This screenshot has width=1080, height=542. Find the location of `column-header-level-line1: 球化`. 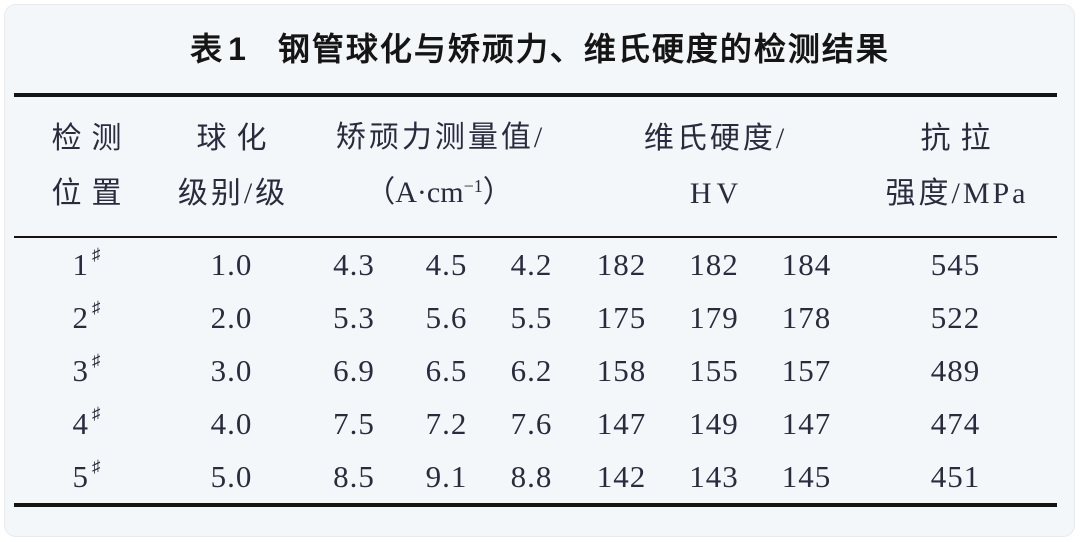

column-header-level-line1: 球化 is located at coordinates (236, 138).